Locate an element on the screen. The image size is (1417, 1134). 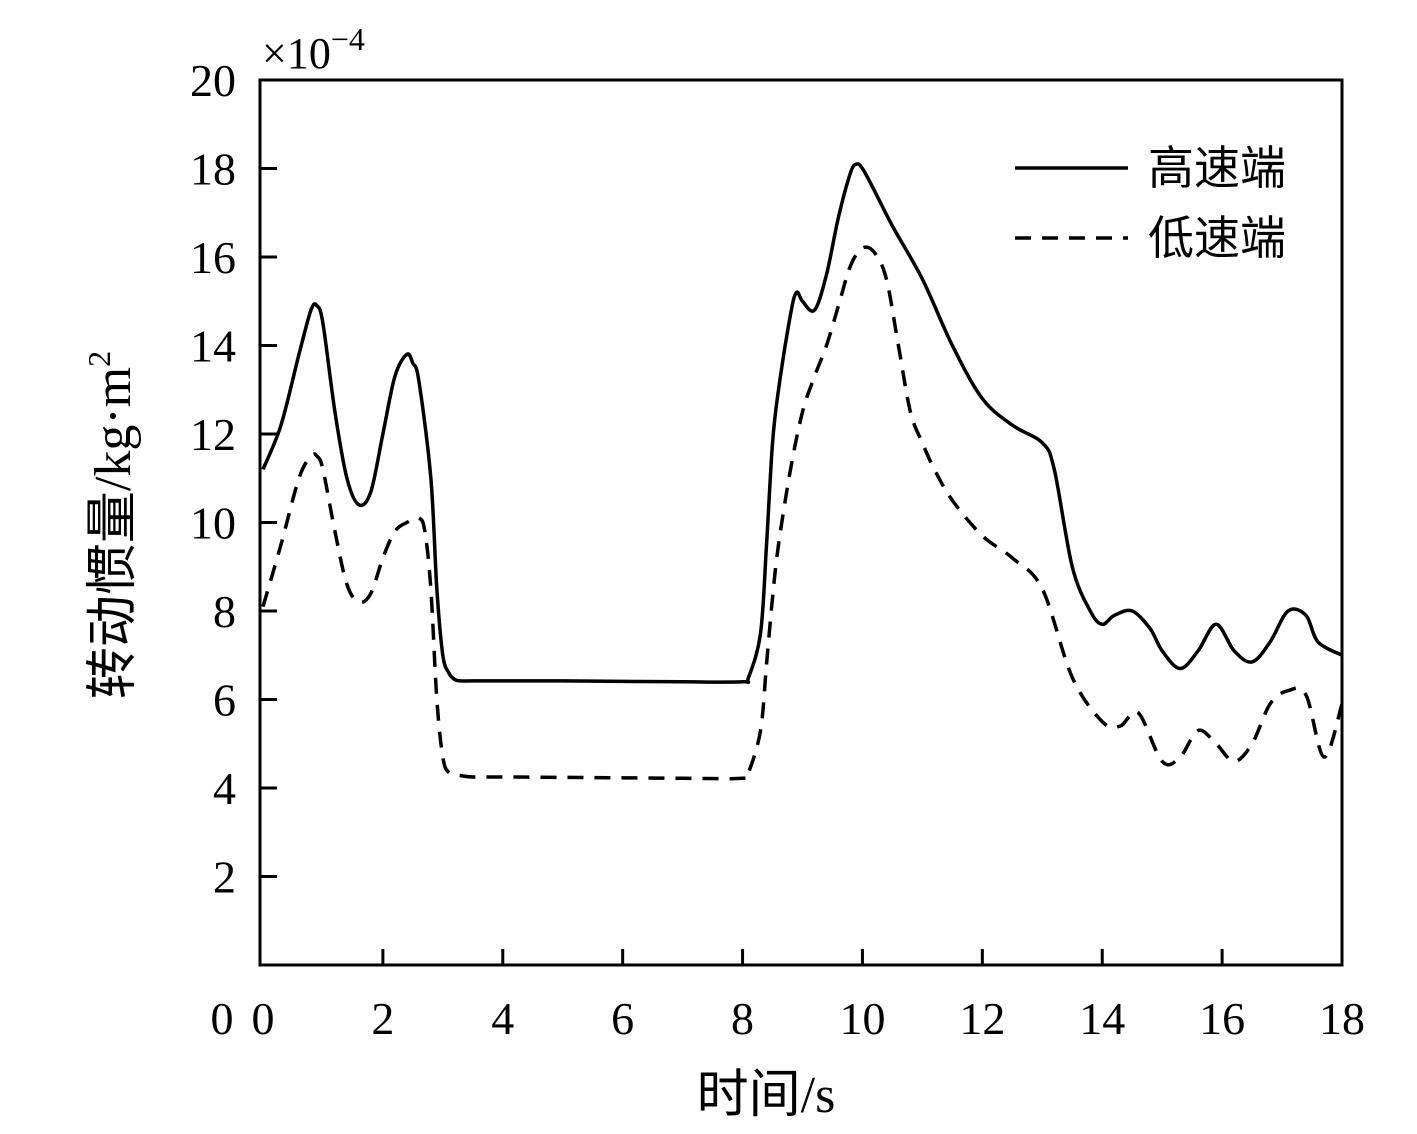
x-tick-label-14: 14 is located at coordinates (1102, 1018).